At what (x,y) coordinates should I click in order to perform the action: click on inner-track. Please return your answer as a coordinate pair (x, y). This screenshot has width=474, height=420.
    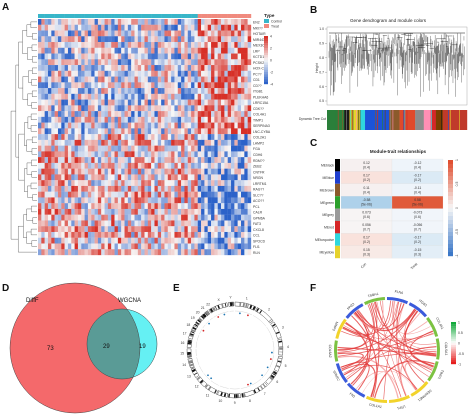
    Looking at the image, I should click on (211, 319).